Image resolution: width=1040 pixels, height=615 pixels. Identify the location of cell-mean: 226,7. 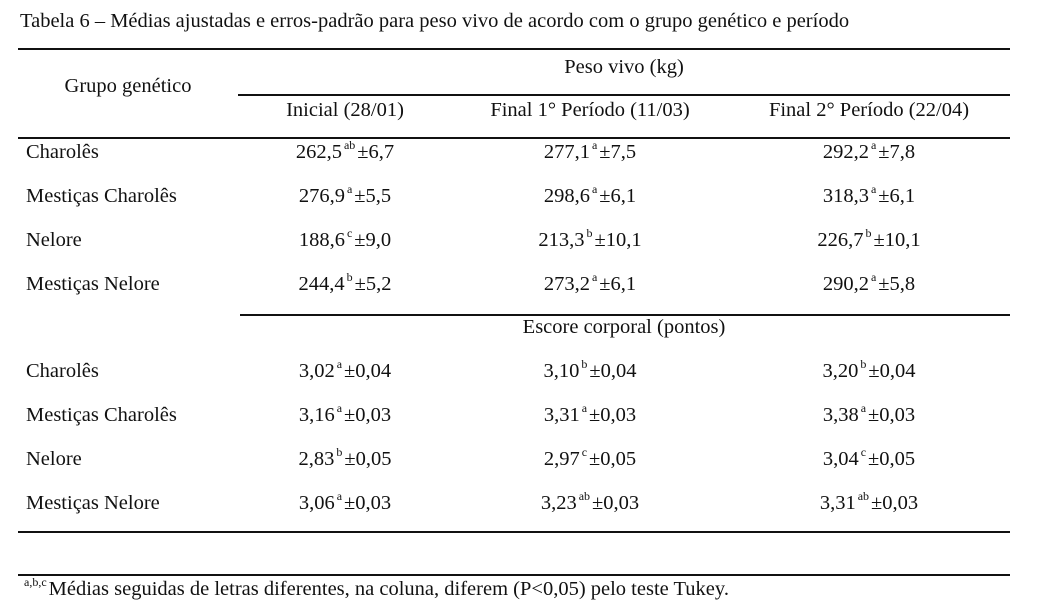
(840, 240).